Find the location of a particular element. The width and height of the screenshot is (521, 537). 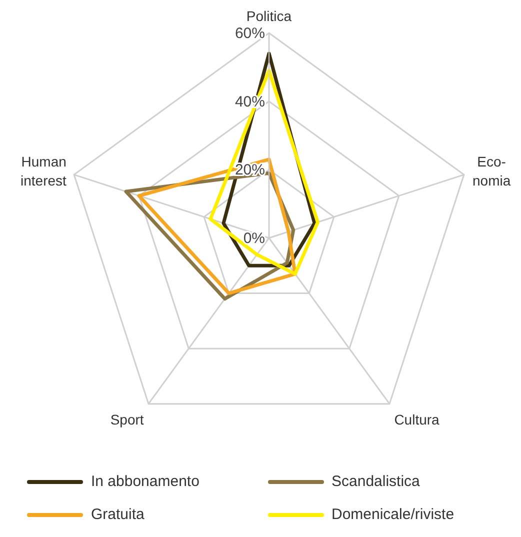

legend-label: Scandalistica is located at coordinates (376, 481).